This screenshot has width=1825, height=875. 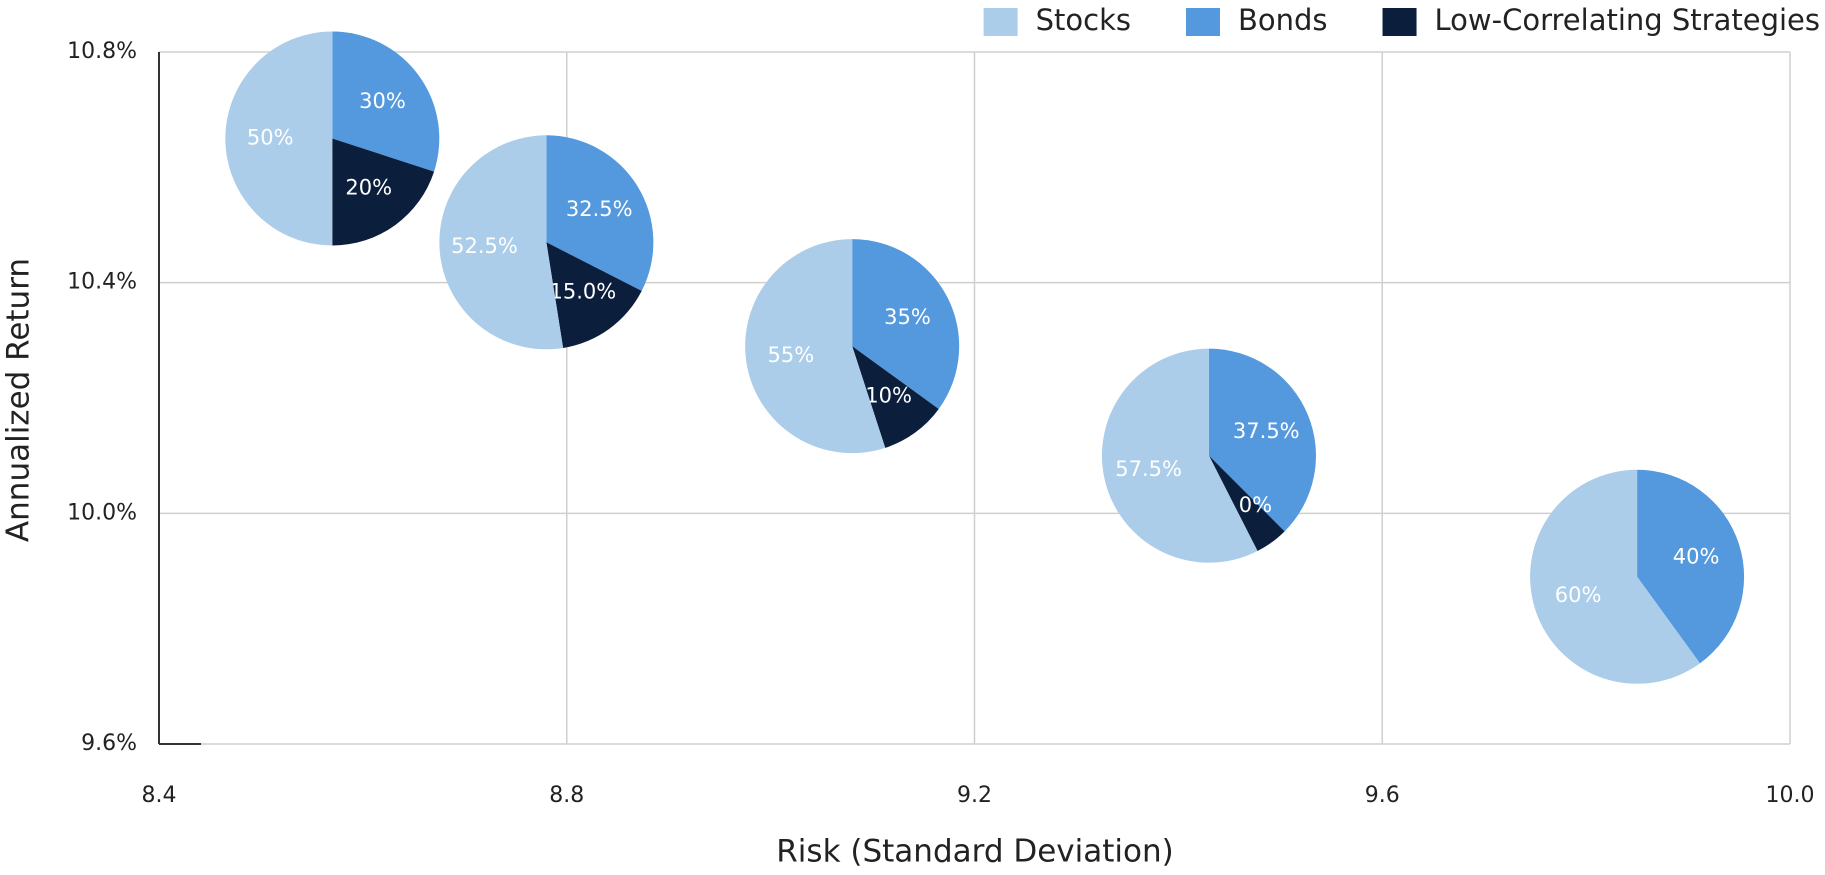 I want to click on slice-label: 55%, so click(x=791, y=355).